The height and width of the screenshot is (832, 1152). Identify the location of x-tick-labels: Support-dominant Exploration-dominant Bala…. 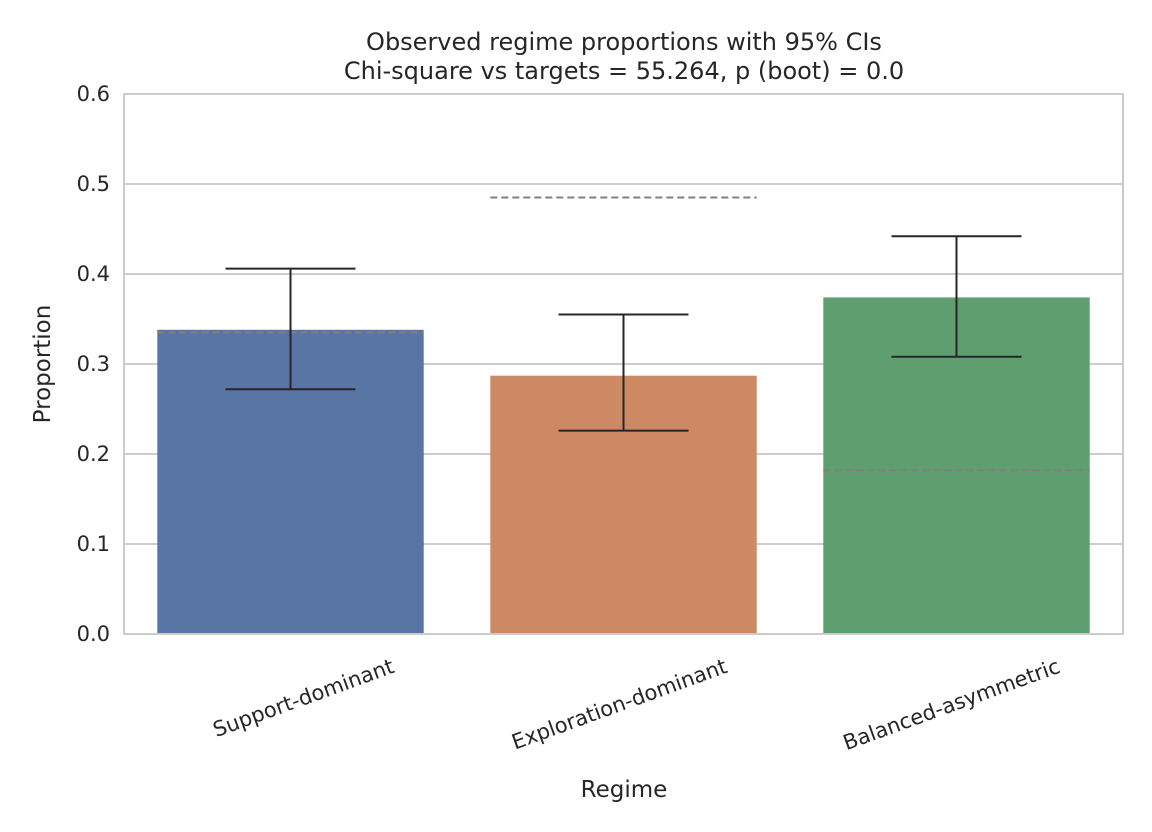
(636, 704).